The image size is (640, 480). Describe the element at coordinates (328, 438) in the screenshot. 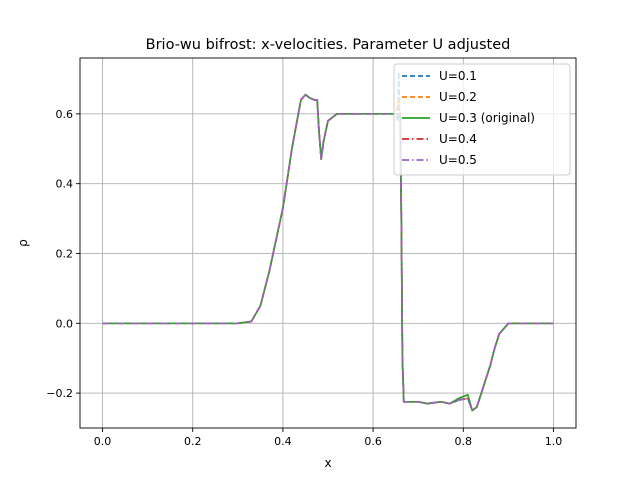

I see `x-axis: 0.0 0.2 0.4 0.6 0.8 1.0` at that location.